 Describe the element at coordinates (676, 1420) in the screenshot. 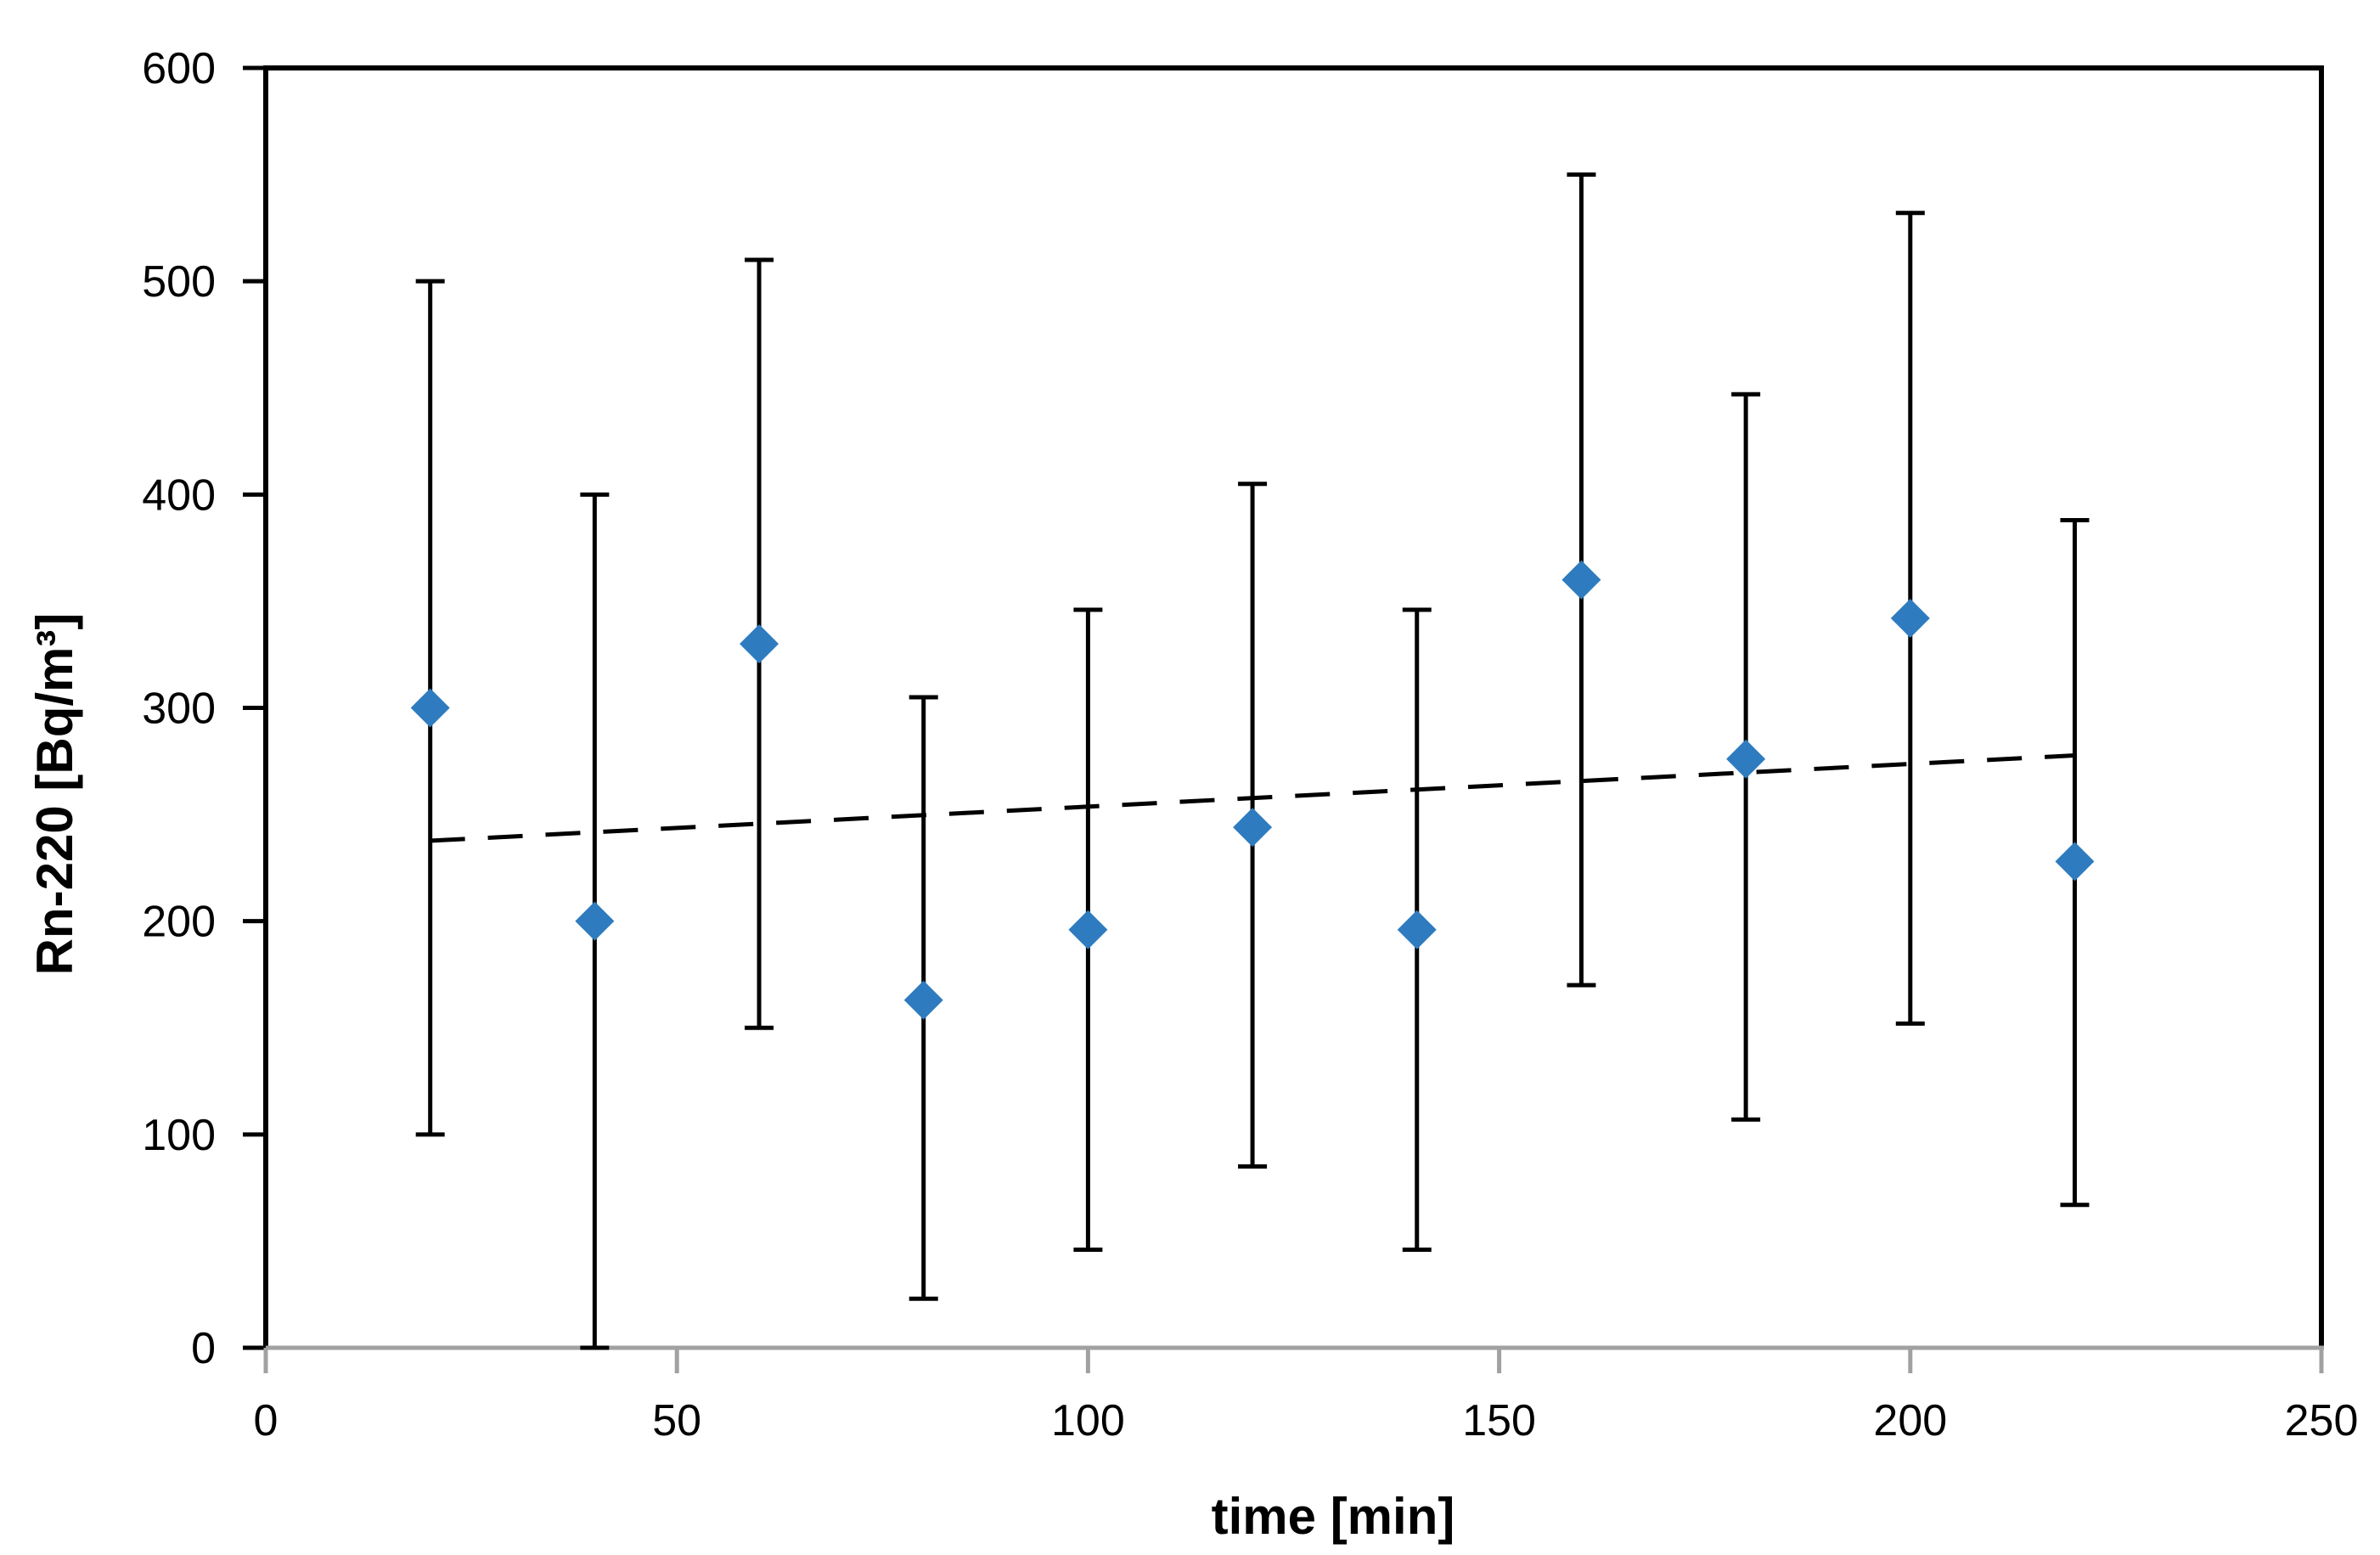

I see `x-tick-label: 50` at that location.